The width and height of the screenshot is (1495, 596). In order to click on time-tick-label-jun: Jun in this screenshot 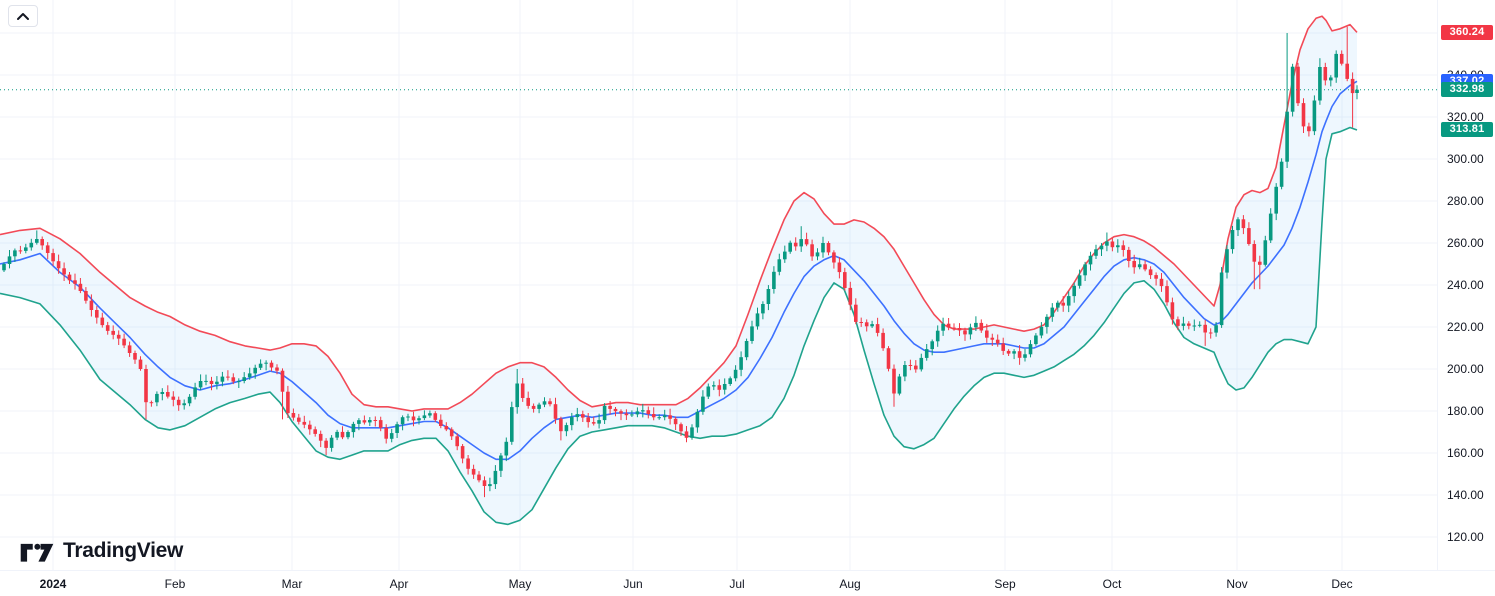, I will do `click(633, 584)`.